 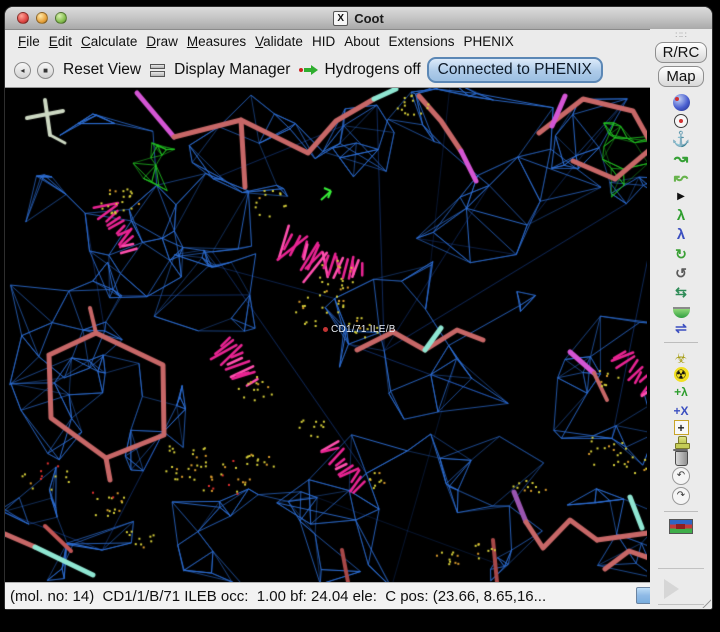 What do you see at coordinates (681, 35) in the screenshot?
I see `toolbar-grip-icon: ∷∷` at bounding box center [681, 35].